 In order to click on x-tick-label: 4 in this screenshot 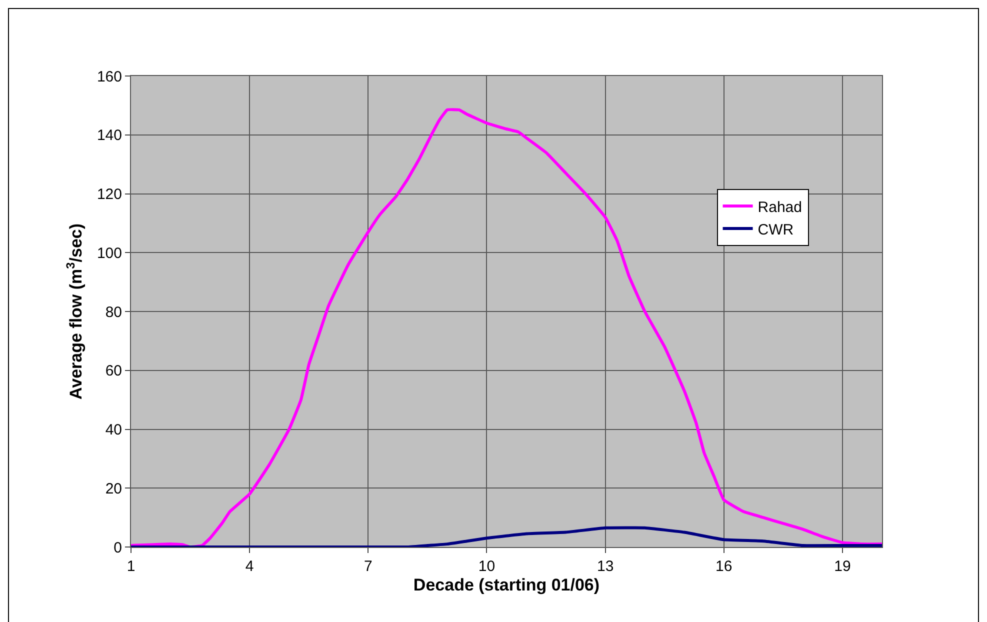, I will do `click(249, 566)`.